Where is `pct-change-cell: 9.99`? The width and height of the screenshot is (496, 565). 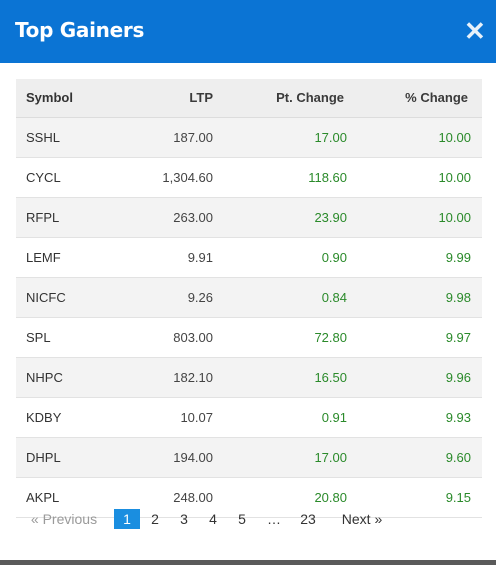 pct-change-cell: 9.99 is located at coordinates (458, 257).